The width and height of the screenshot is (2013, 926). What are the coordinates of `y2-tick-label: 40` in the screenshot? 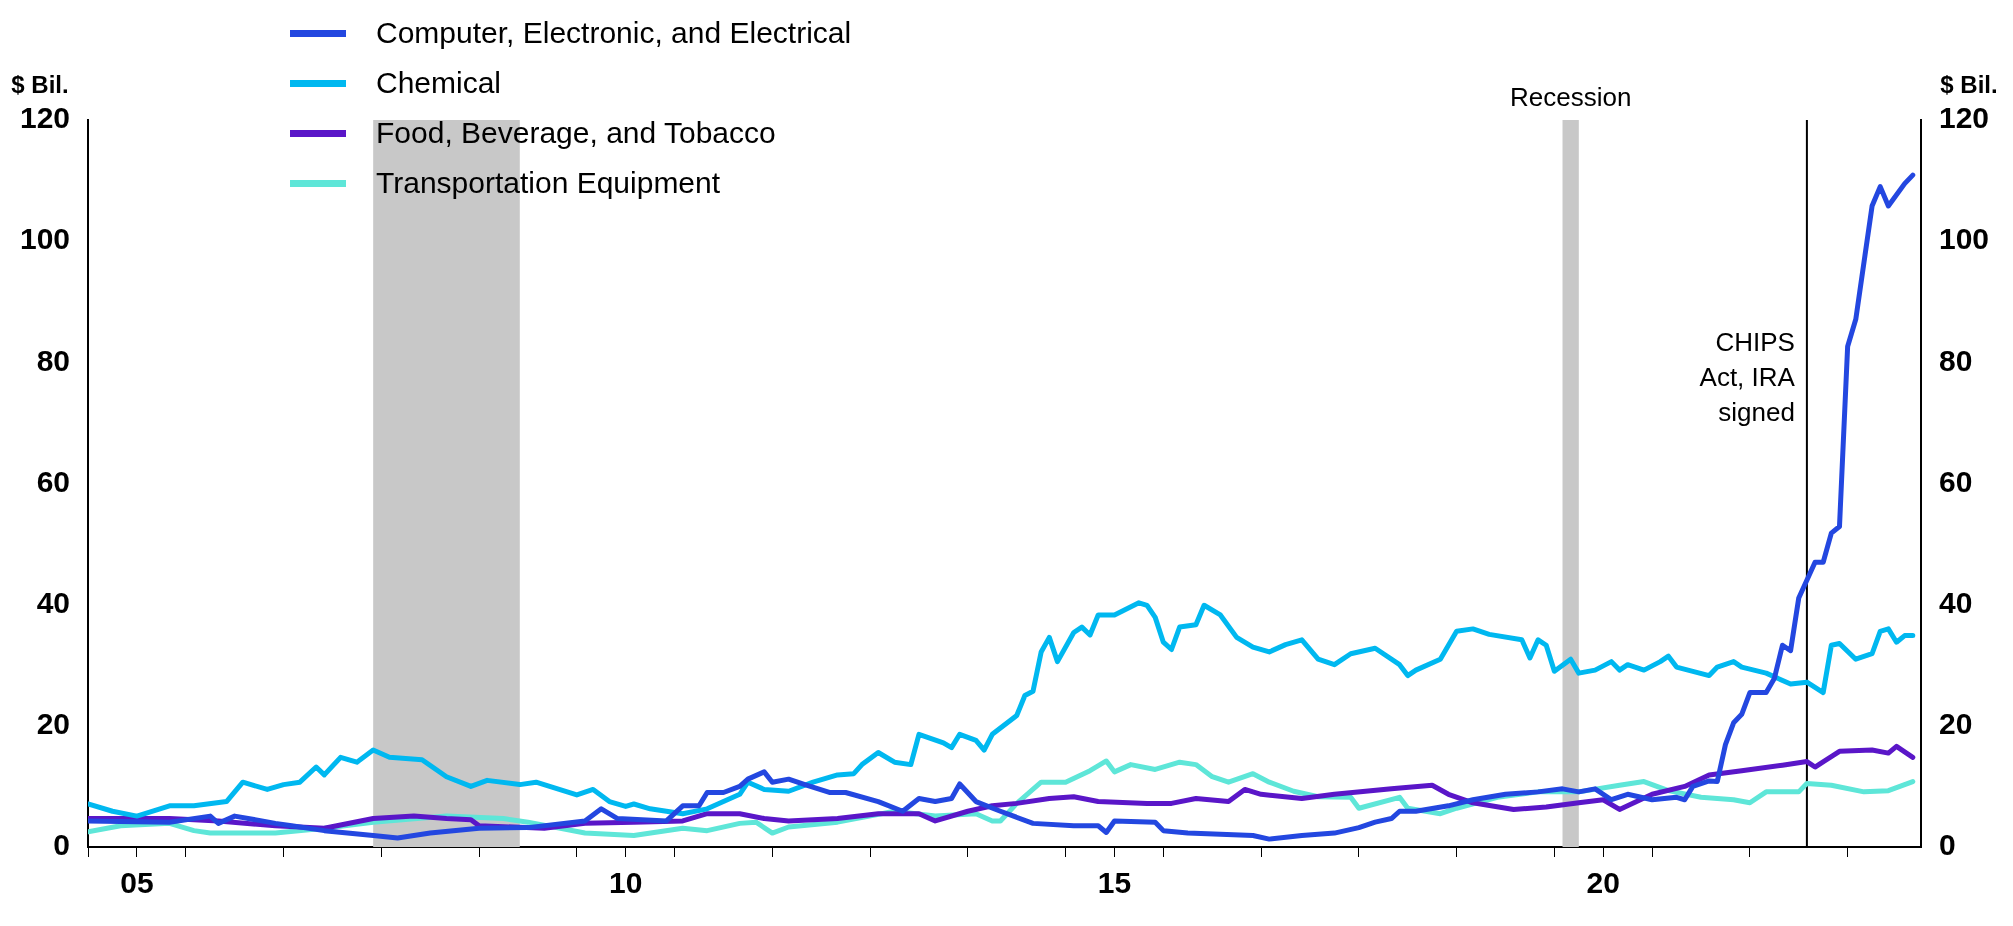 It's located at (1955, 602).